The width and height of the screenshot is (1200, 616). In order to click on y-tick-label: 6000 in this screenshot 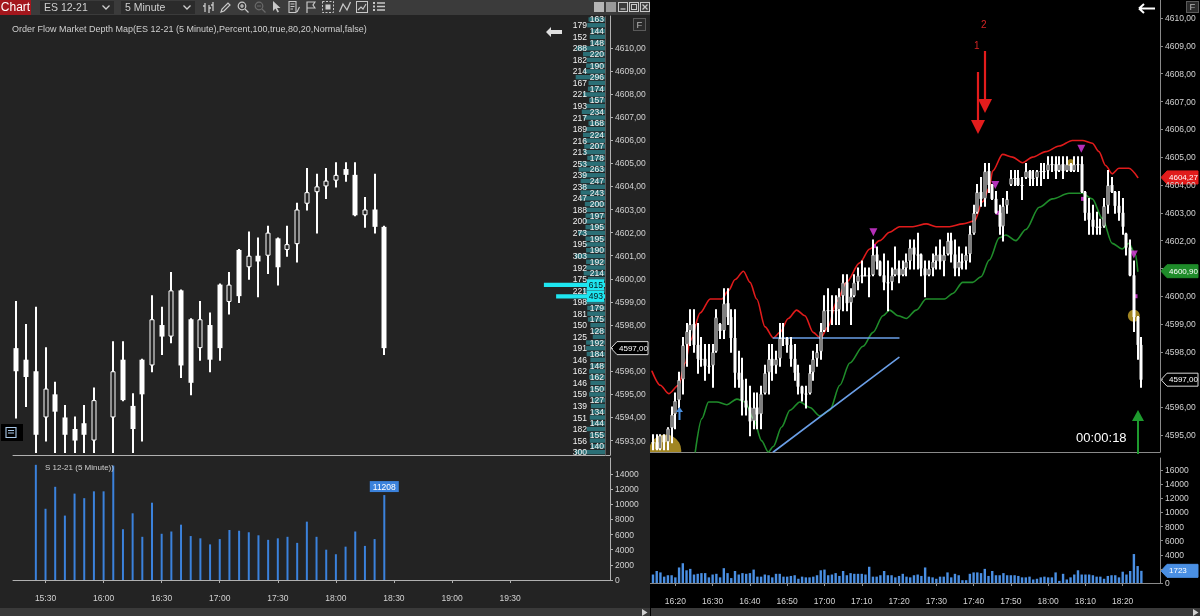, I will do `click(1175, 540)`.